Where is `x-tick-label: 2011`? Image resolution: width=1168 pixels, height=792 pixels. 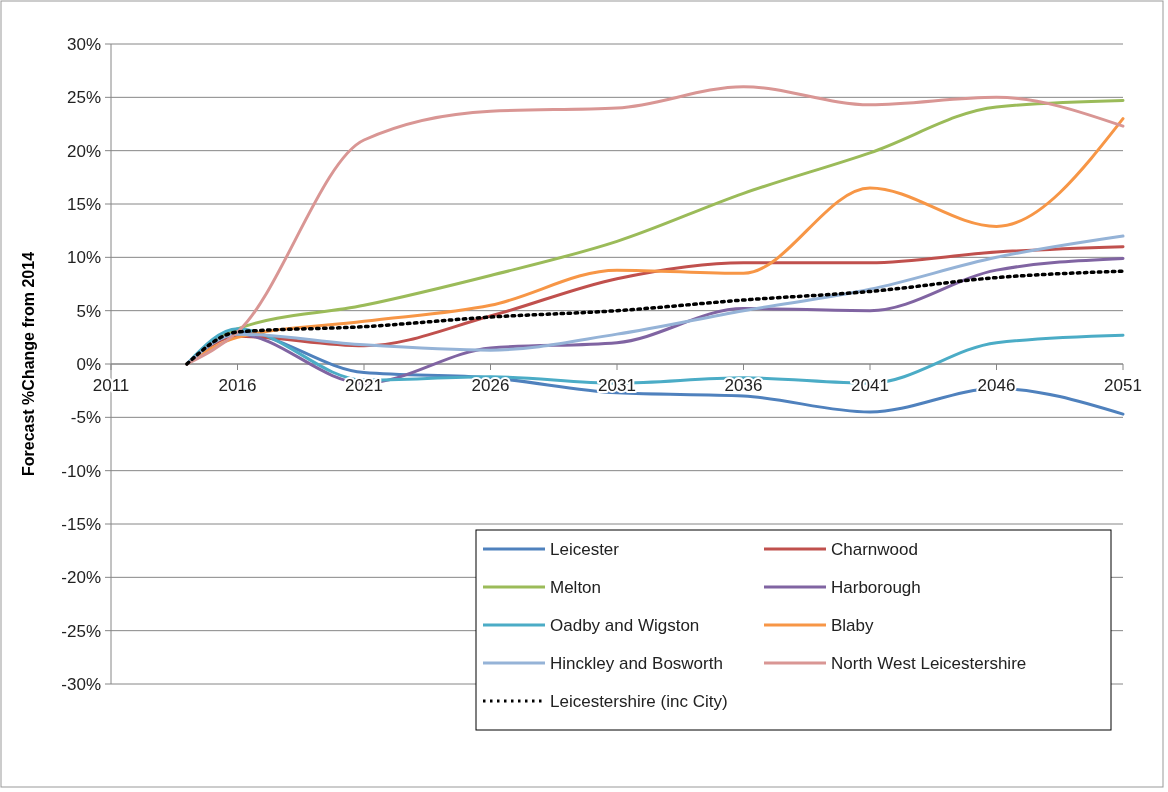 x-tick-label: 2011 is located at coordinates (111, 385).